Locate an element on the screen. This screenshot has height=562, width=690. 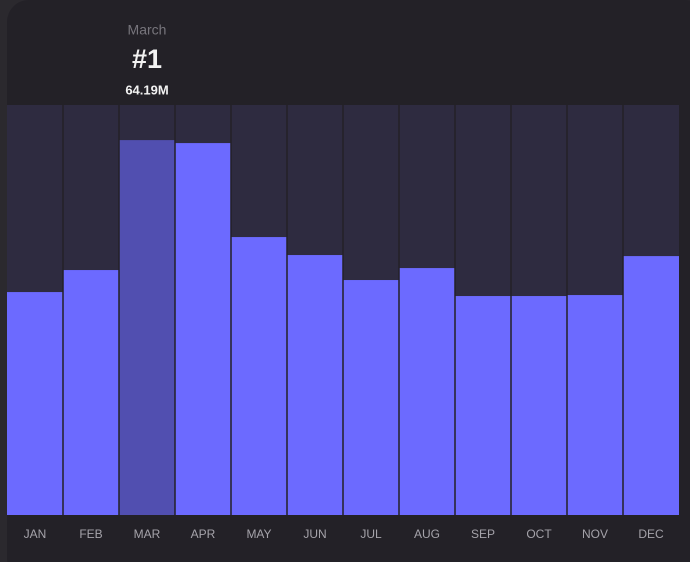
x-tick-label: NOV is located at coordinates (595, 534).